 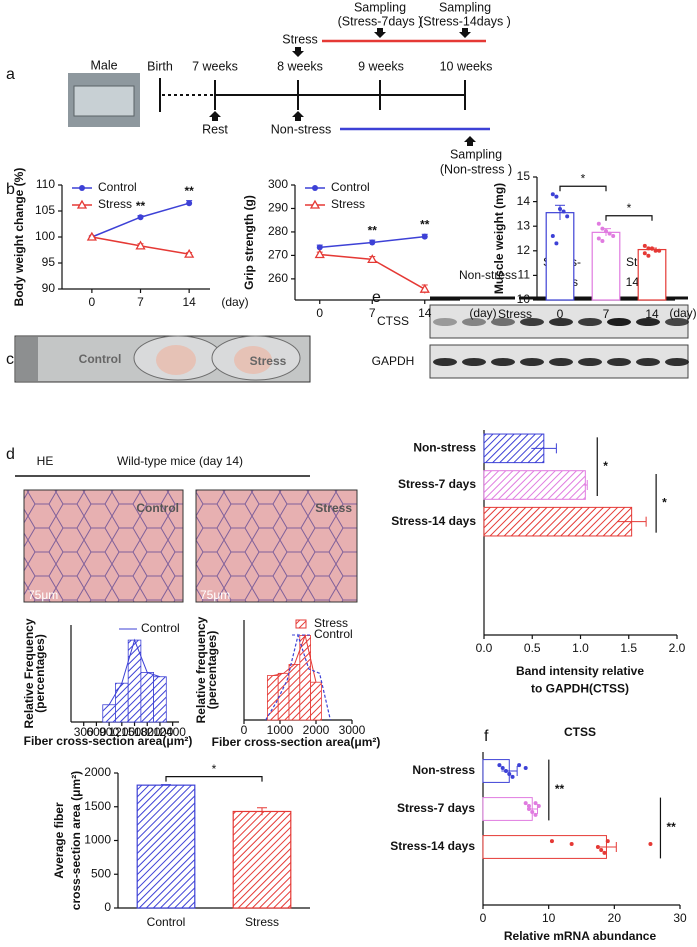 I want to click on week-label: 8 weeks, so click(x=300, y=66).